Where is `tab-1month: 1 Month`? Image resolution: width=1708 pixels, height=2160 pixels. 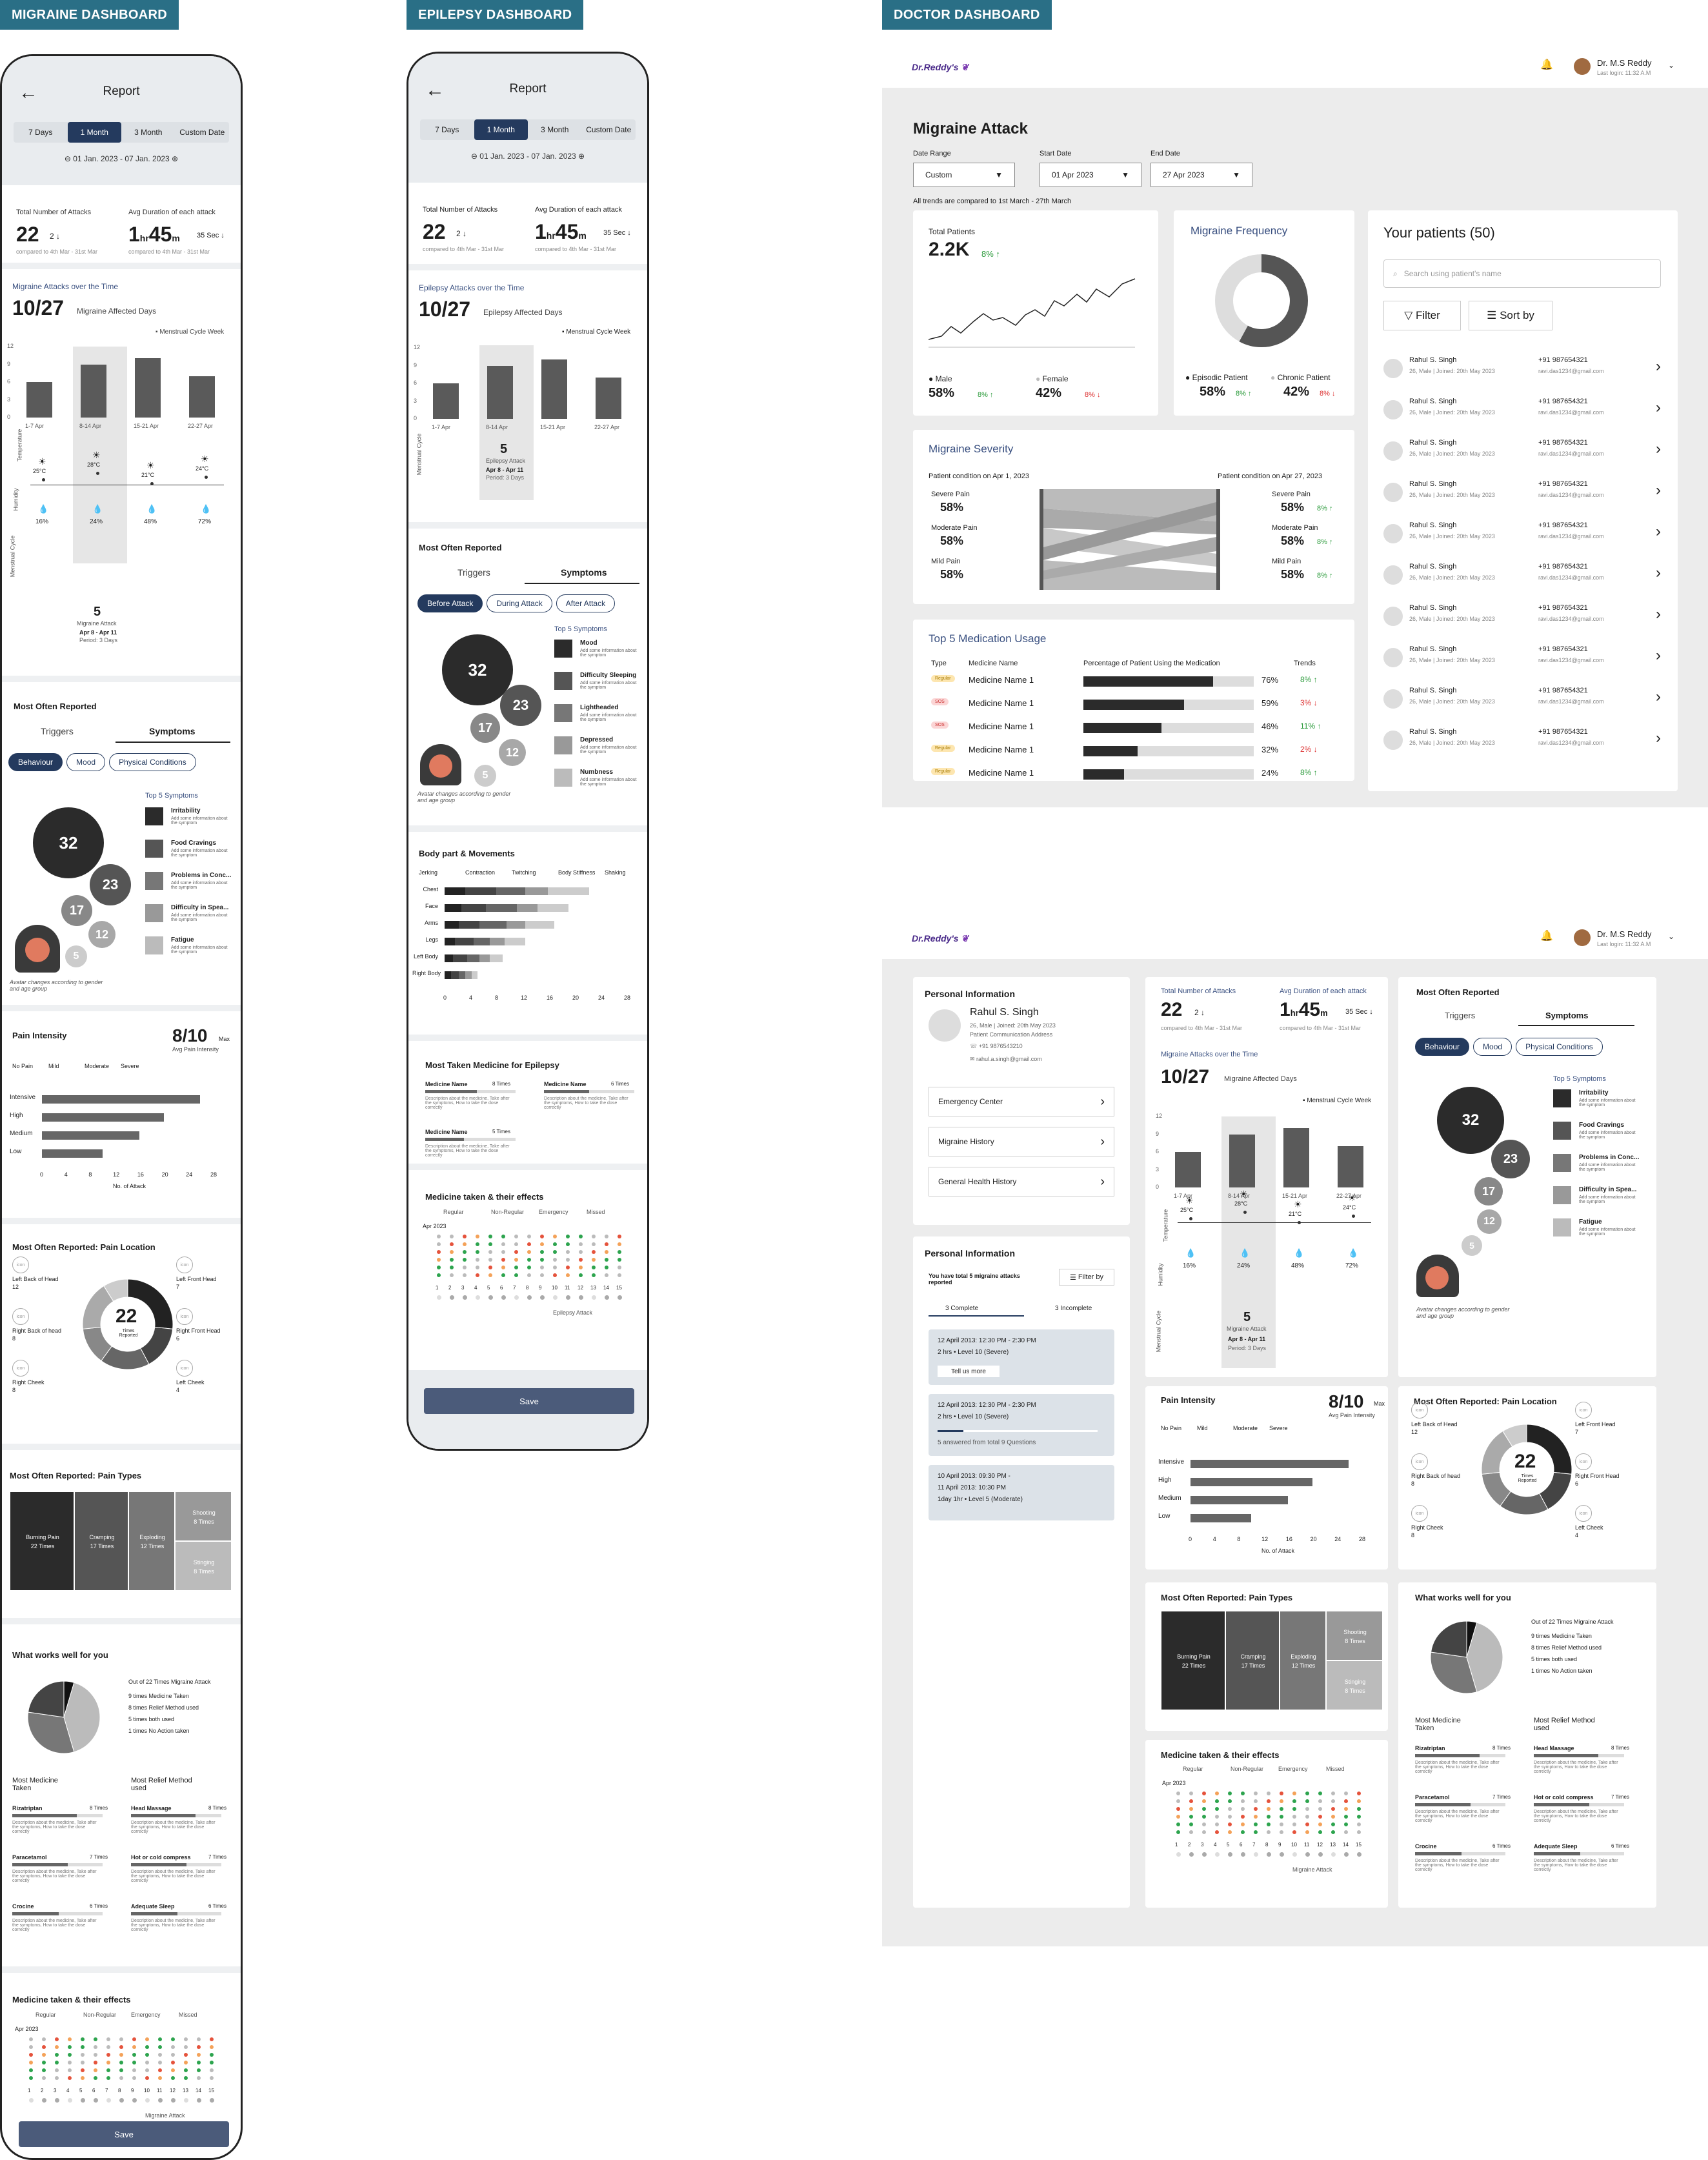
tab-1month: 1 Month is located at coordinates (94, 132).